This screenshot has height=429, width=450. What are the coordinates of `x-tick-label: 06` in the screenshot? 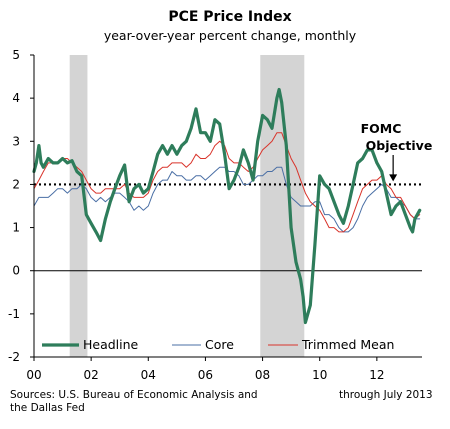 It's located at (205, 375).